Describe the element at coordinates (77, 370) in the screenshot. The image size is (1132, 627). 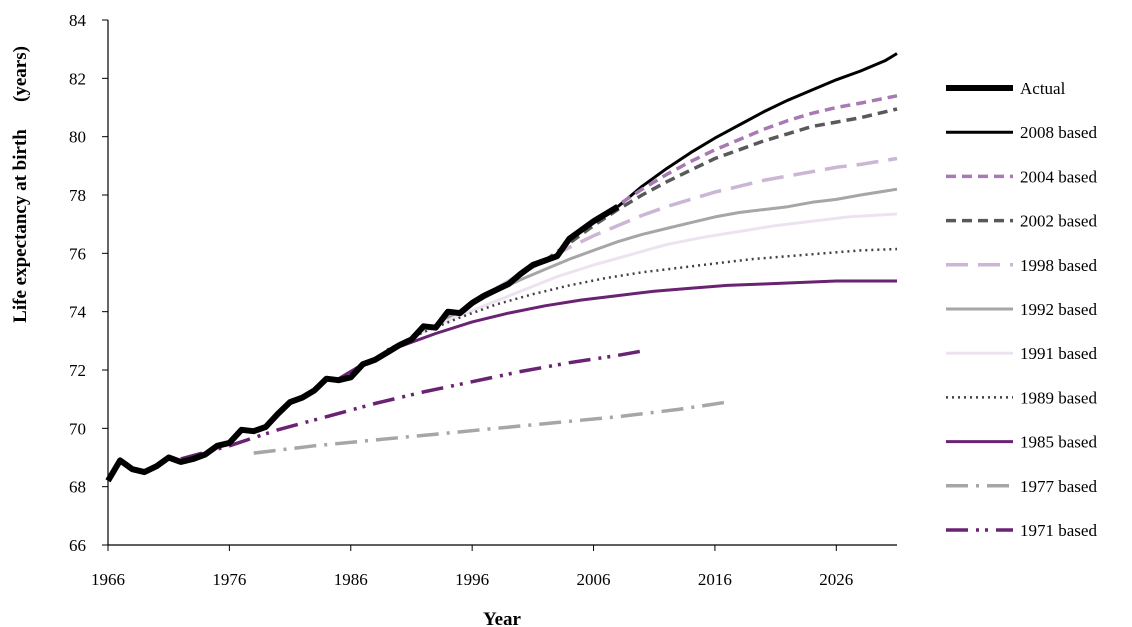
I see `y-tick-label: 72` at that location.